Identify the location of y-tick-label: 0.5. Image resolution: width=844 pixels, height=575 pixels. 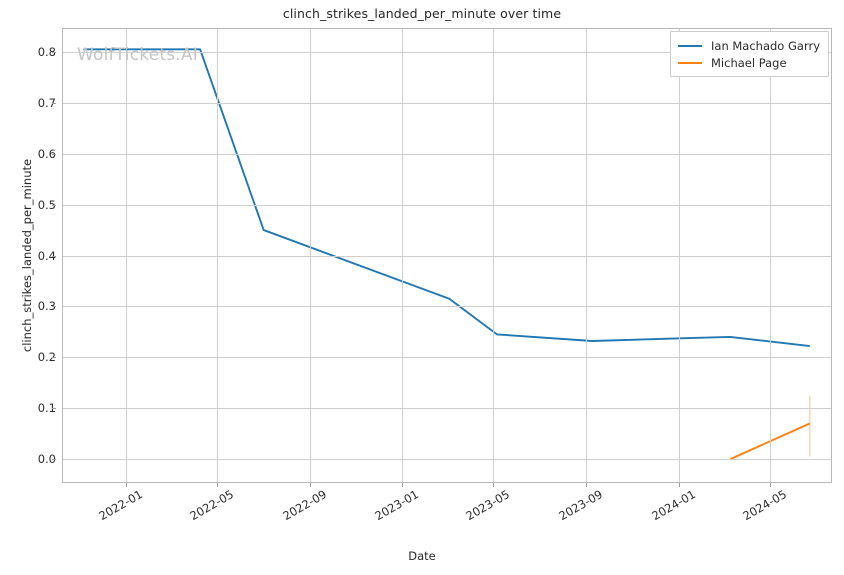
(46, 204).